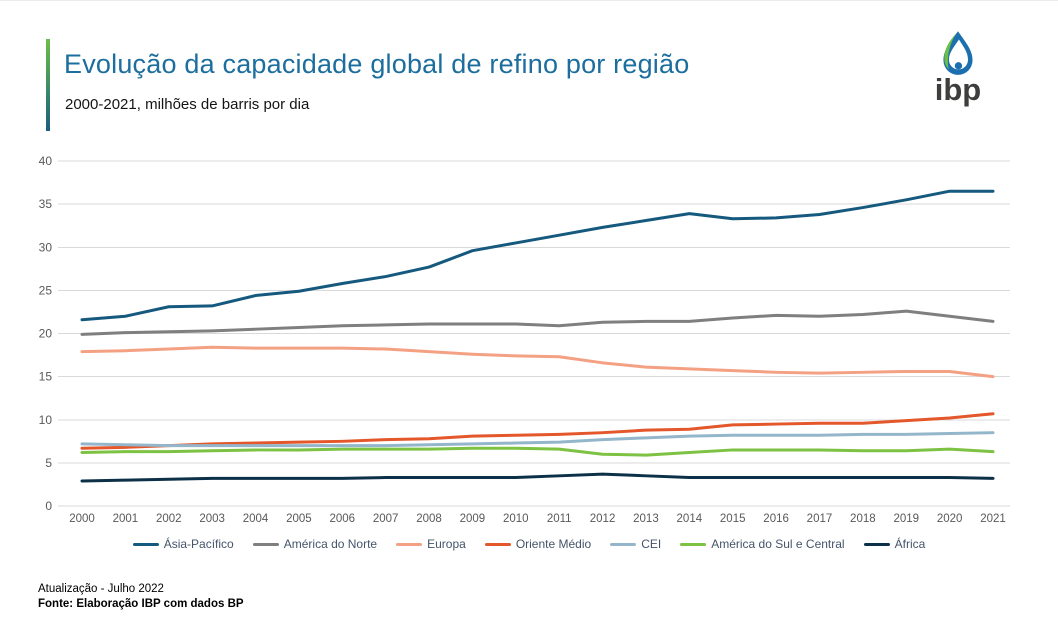  What do you see at coordinates (559, 519) in the screenshot?
I see `x-tick-label: 2011` at bounding box center [559, 519].